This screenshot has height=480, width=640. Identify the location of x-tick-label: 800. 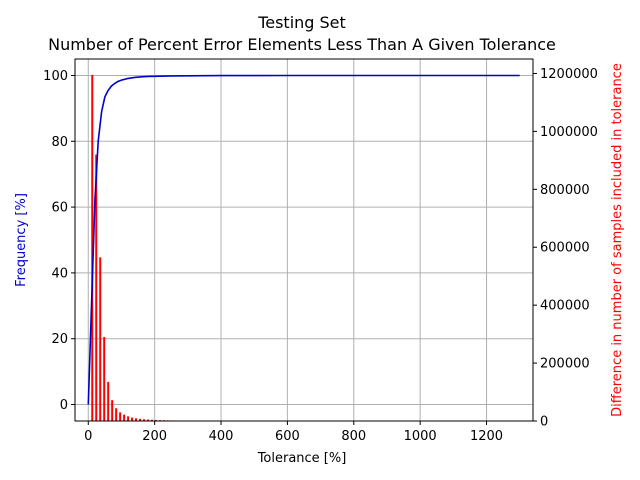
(353, 436).